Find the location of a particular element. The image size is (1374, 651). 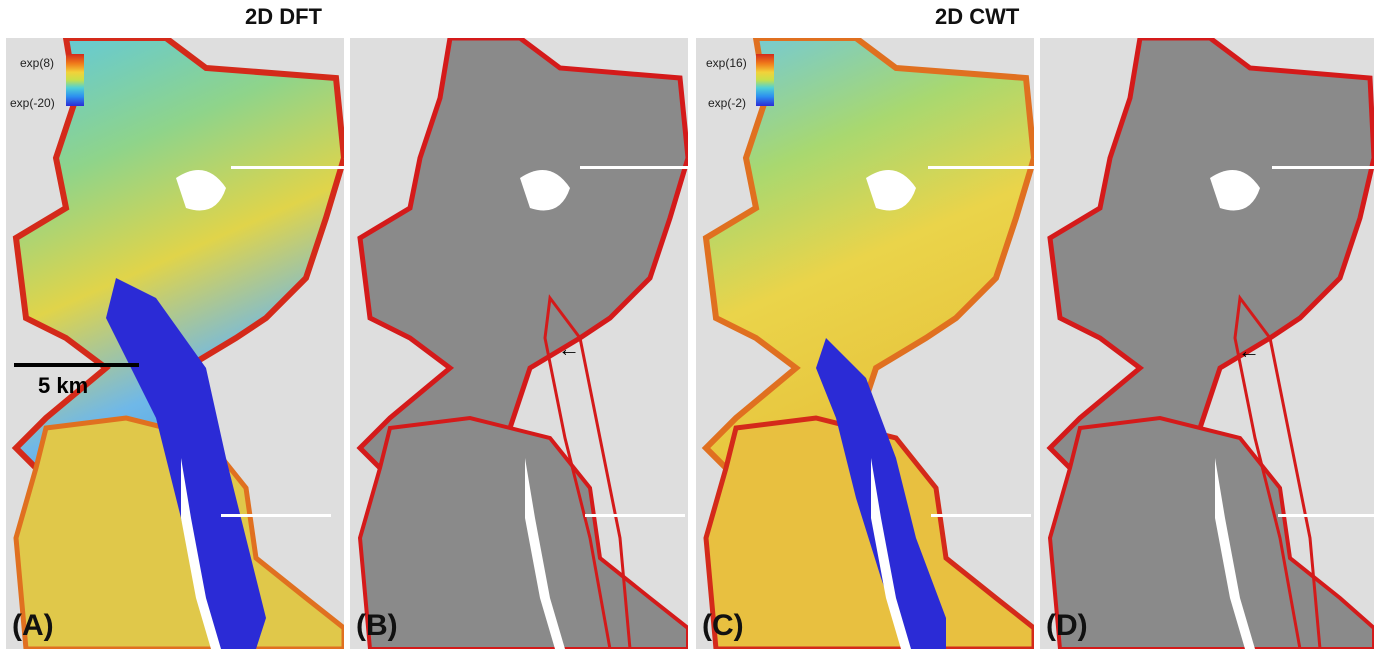

panel-d-label: (D) is located at coordinates (1067, 625).